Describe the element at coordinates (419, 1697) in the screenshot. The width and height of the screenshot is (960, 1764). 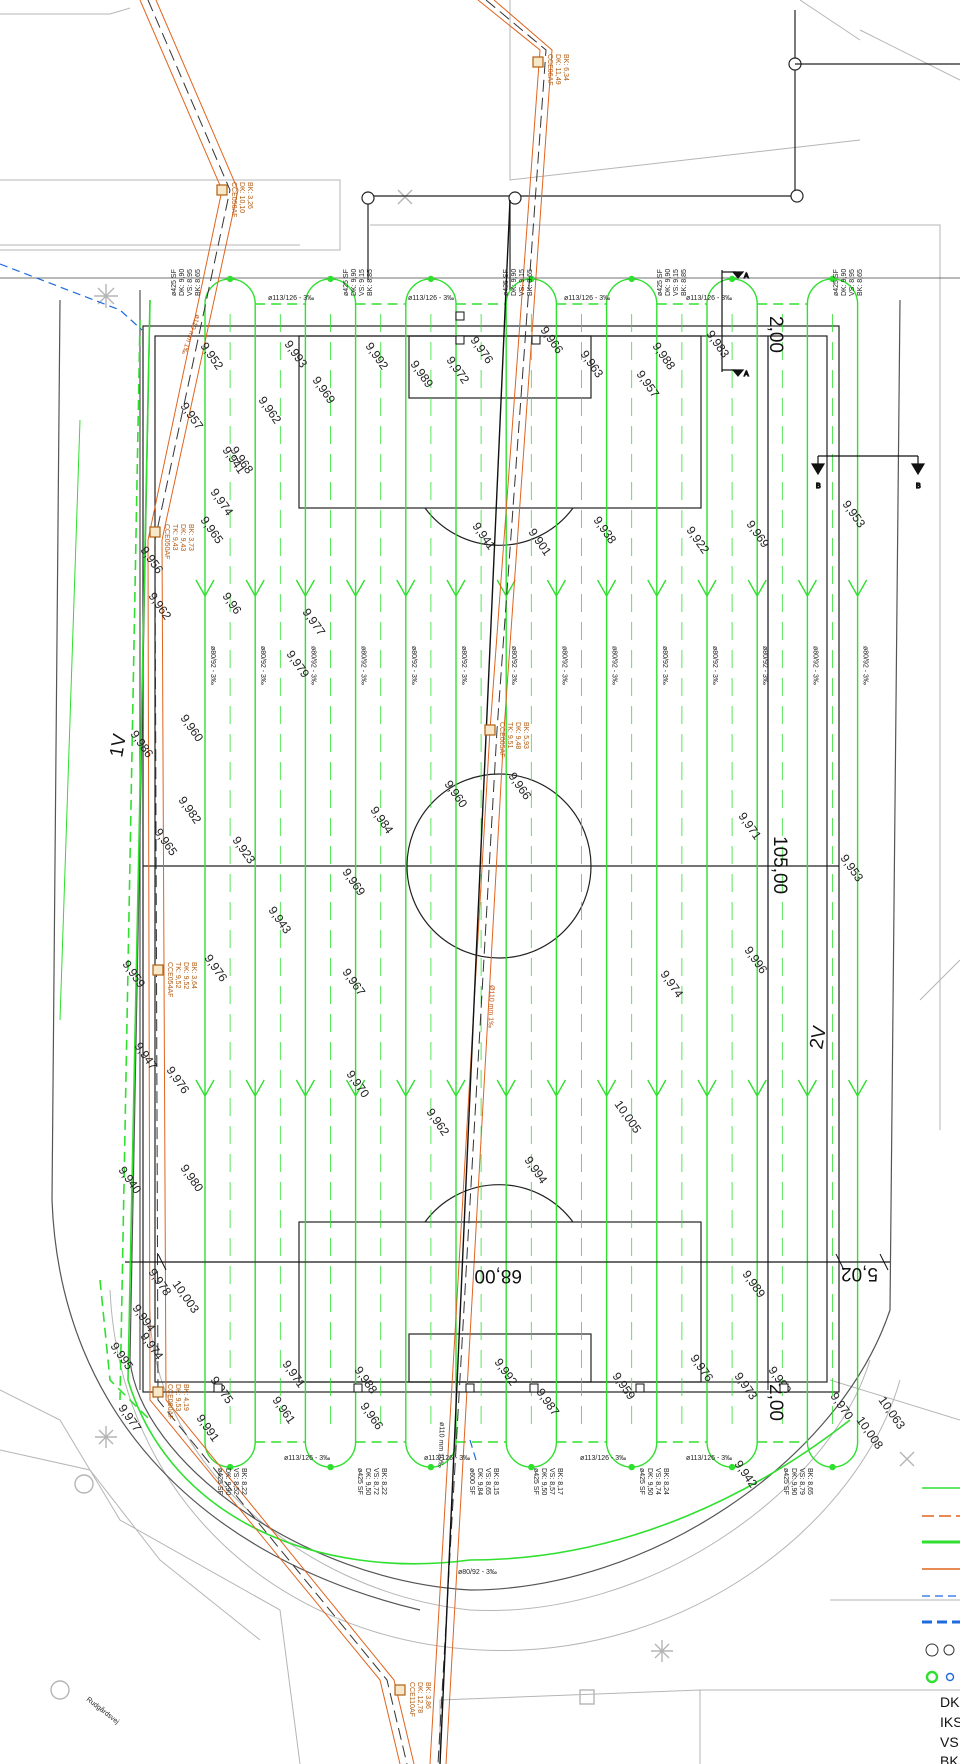
I see `manhole-data: DK: 12,78` at that location.